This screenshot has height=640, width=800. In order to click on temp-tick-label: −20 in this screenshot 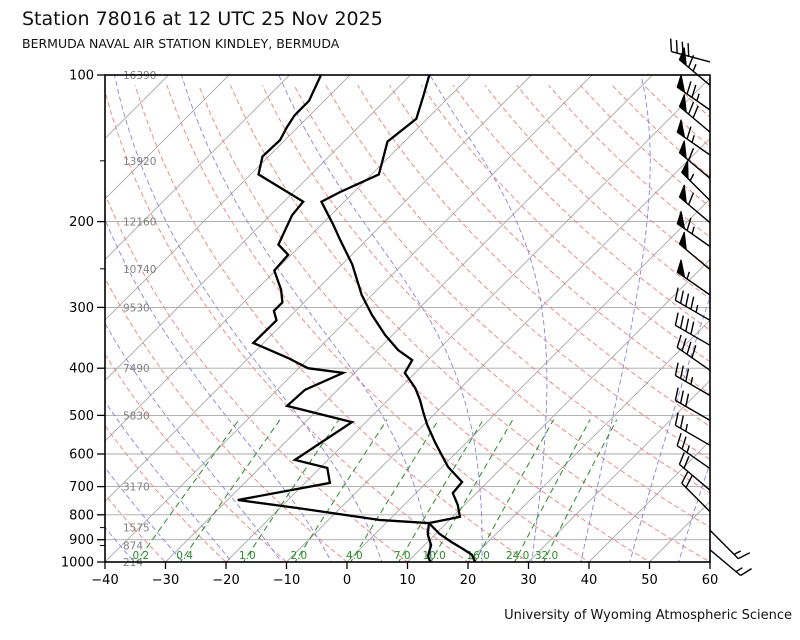, I will do `click(225, 580)`.